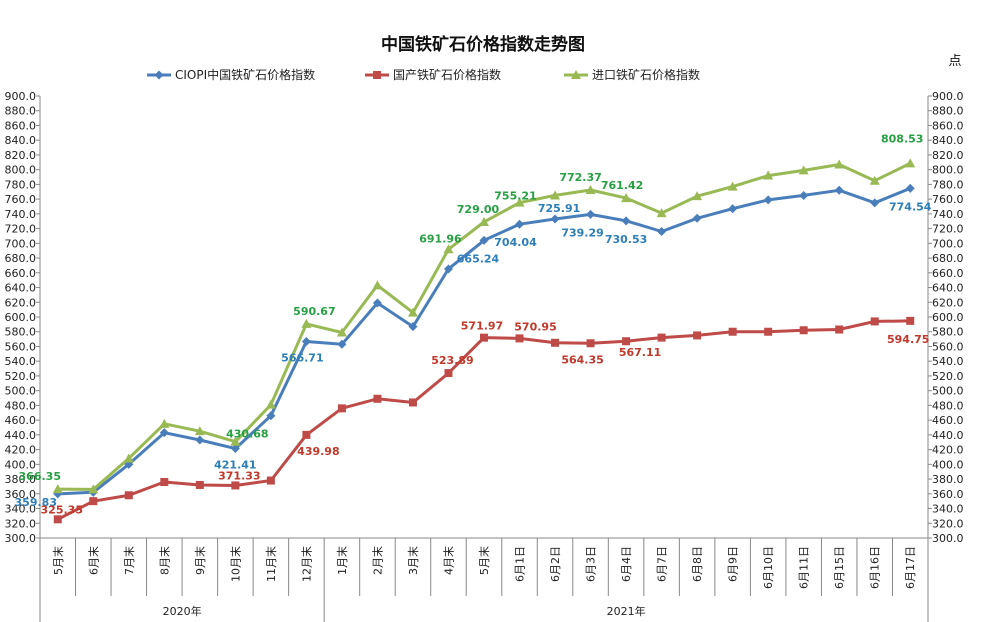 The height and width of the screenshot is (622, 982). I want to click on y-tick-label-right: 740.0, so click(948, 214).